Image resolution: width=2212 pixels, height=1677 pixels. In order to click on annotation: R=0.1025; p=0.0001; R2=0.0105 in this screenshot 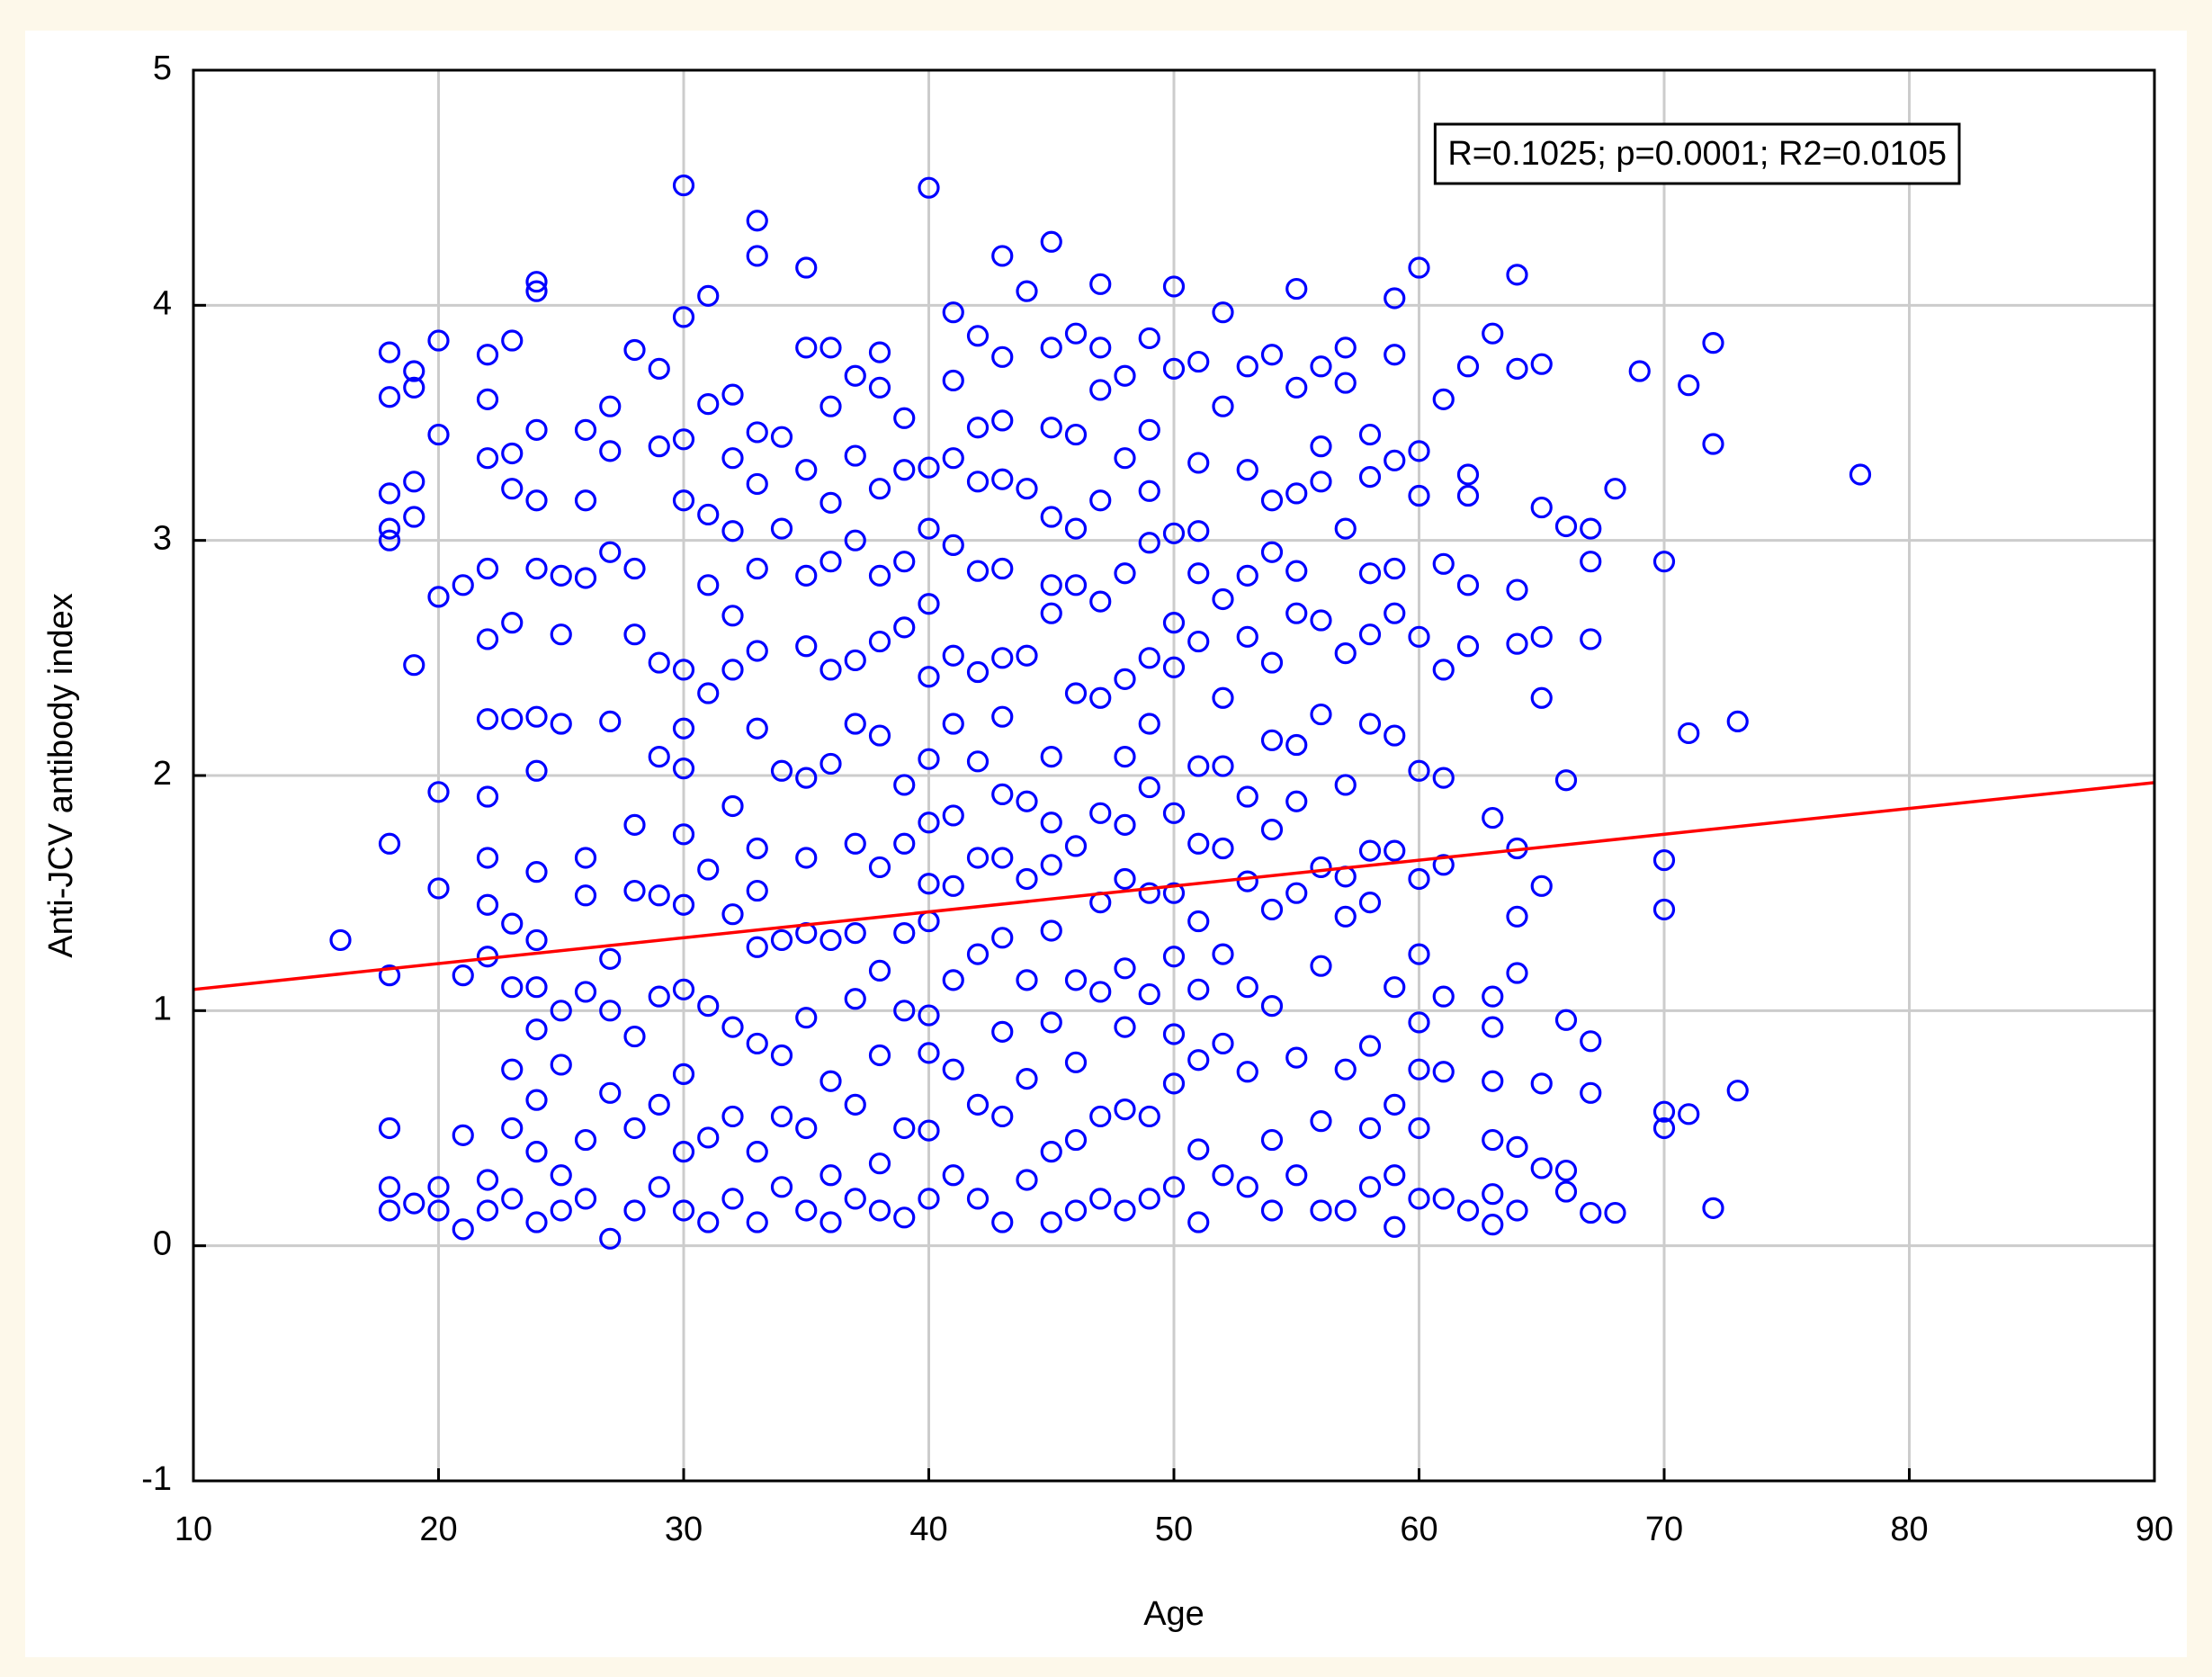, I will do `click(1697, 154)`.